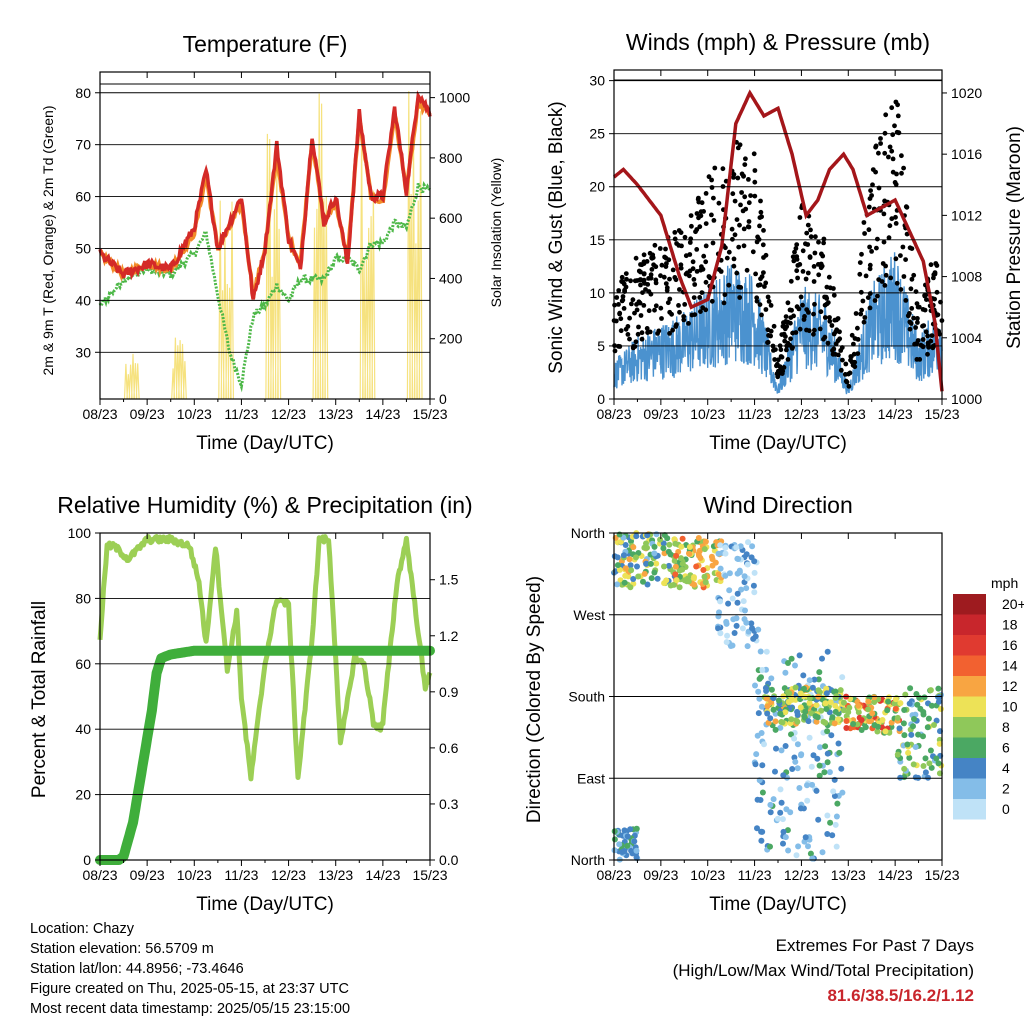 This screenshot has height=1024, width=1024. What do you see at coordinates (449, 636) in the screenshot?
I see `y-right-tick-label: 1.2` at bounding box center [449, 636].